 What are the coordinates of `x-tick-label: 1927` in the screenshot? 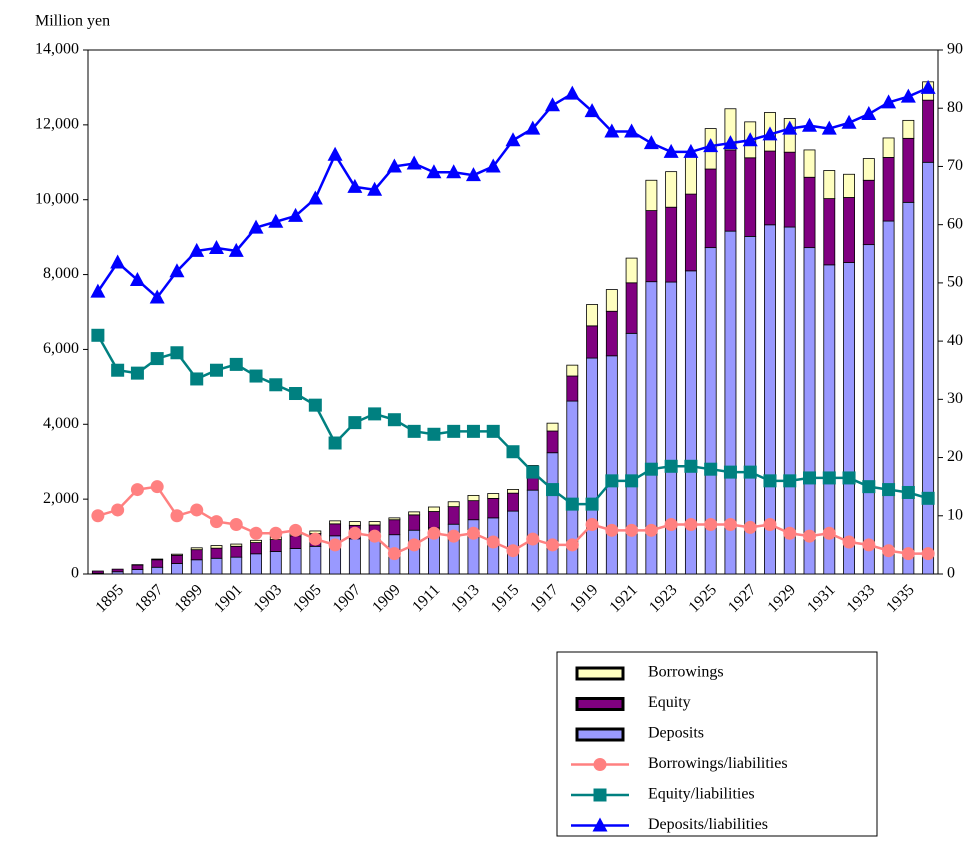 It's located at (742, 598).